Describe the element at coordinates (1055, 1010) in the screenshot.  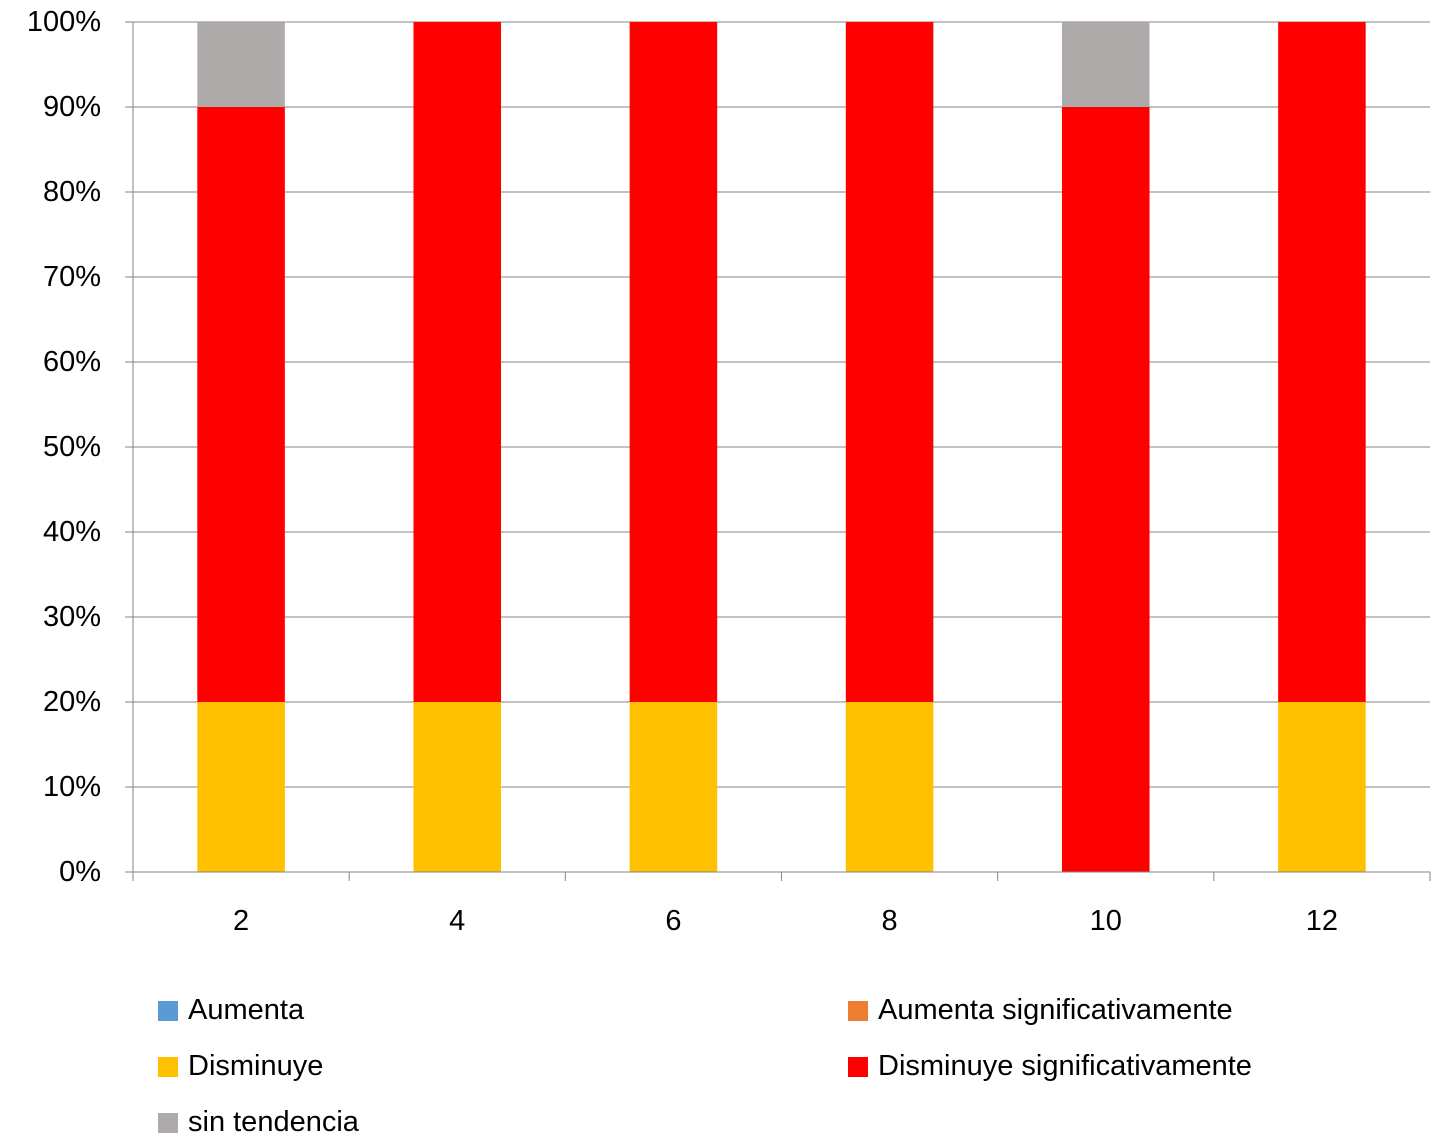
I see `legend-label: Aumenta significativamente` at that location.